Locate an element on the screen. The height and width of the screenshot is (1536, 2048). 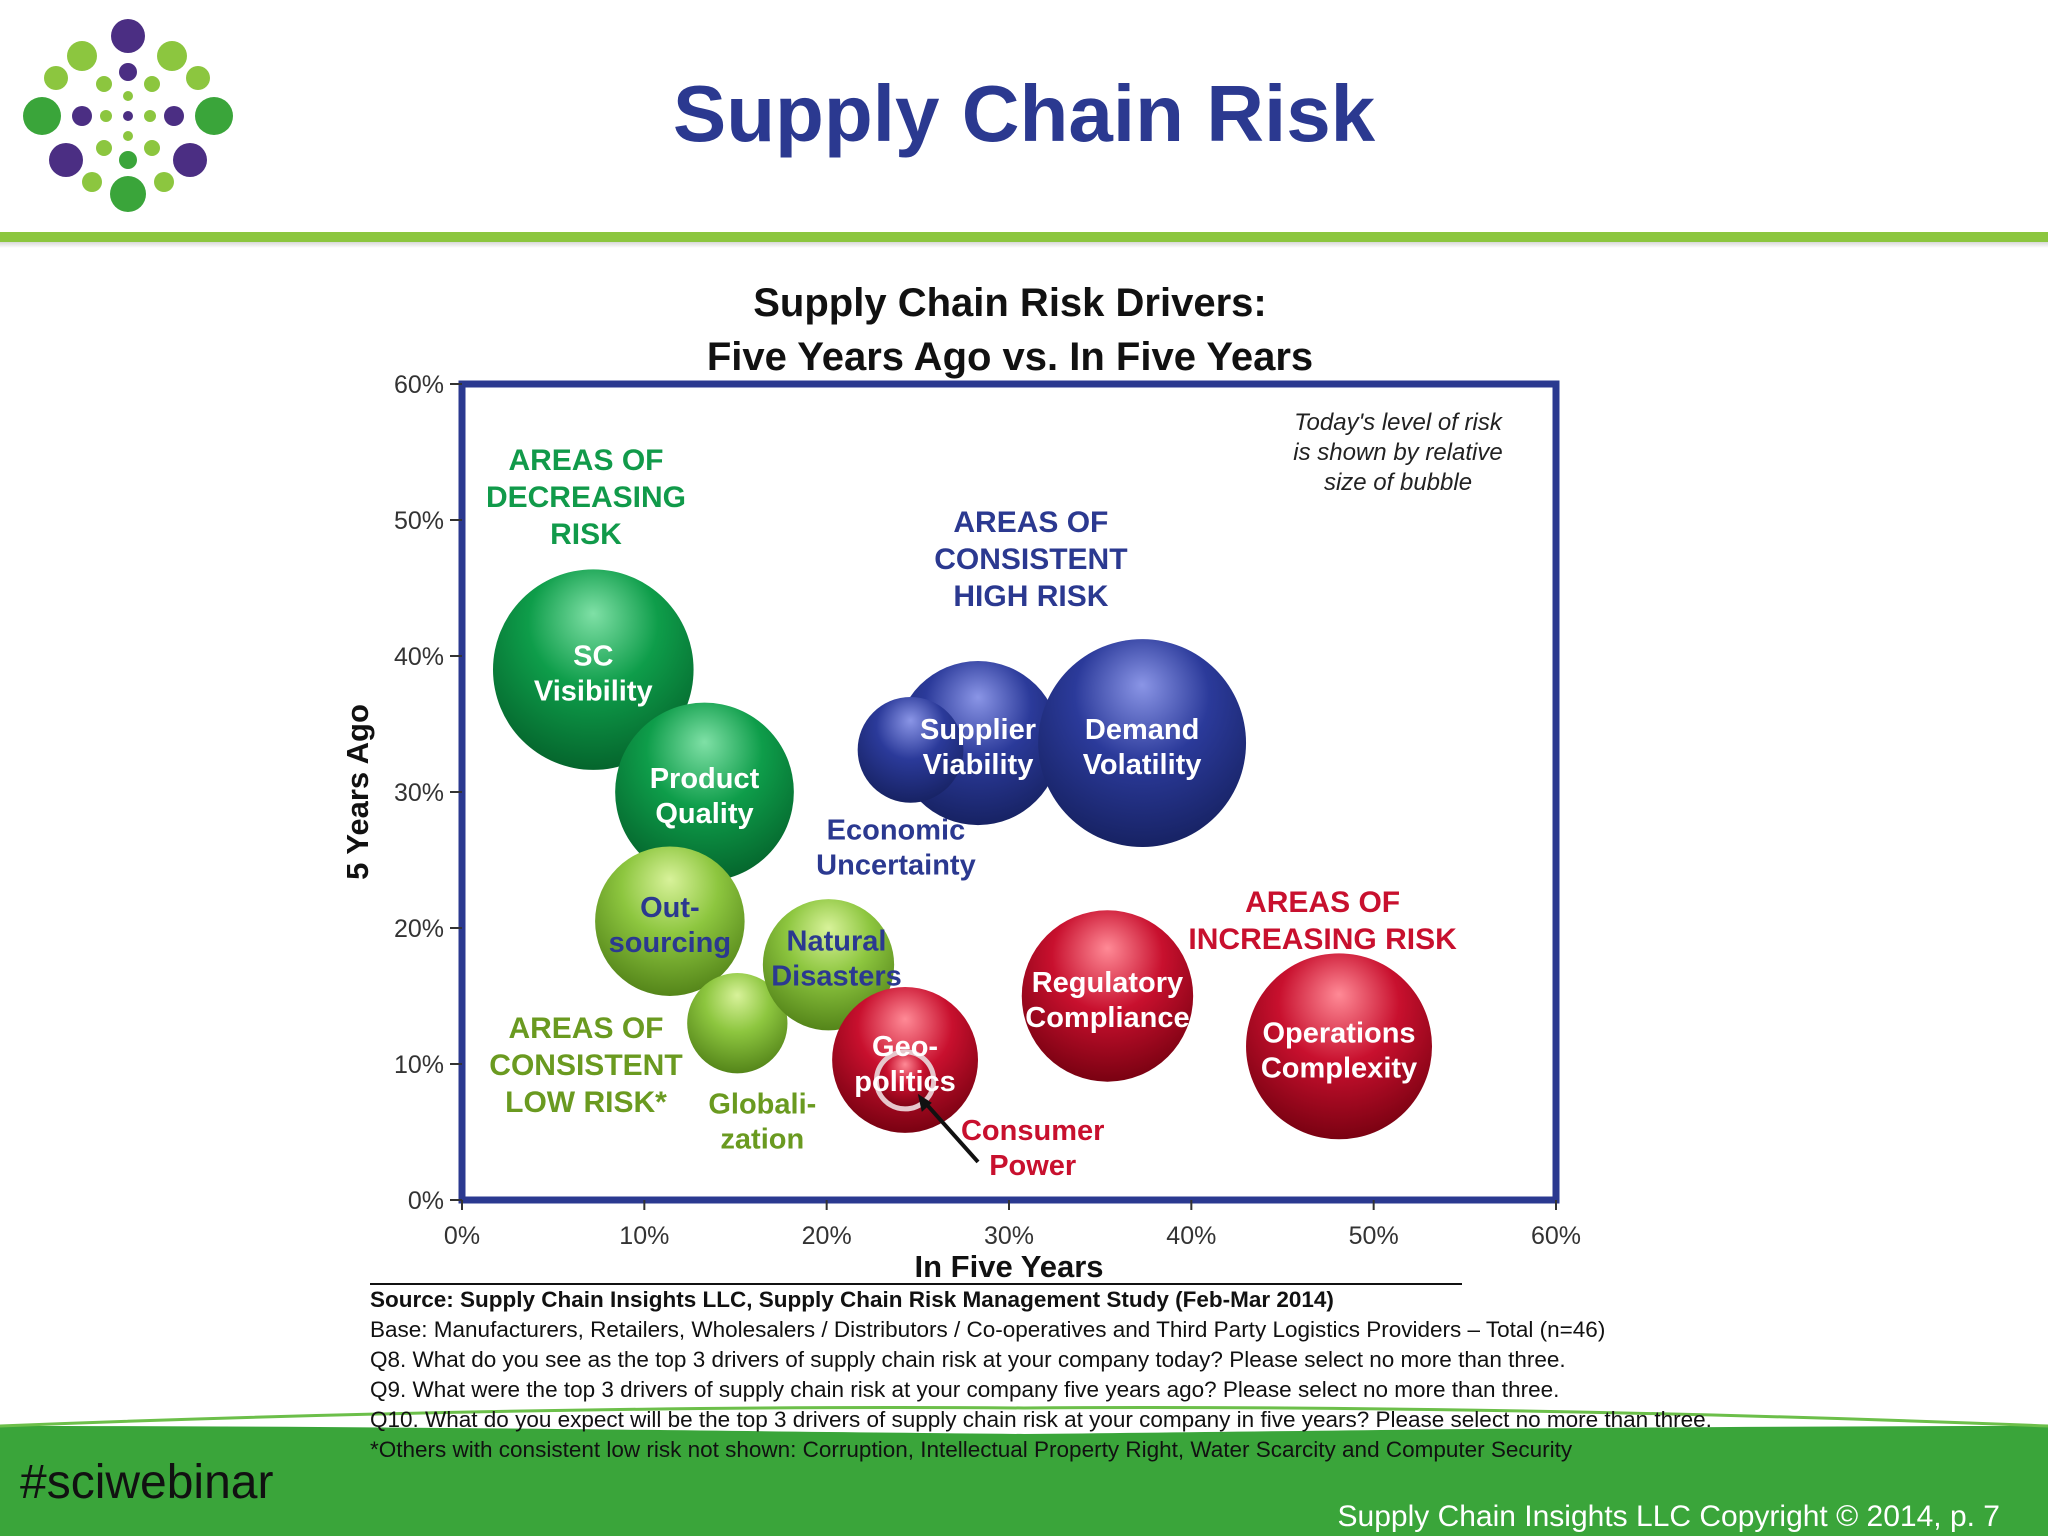
region-label-low: AREAS OF is located at coordinates (585, 1028).